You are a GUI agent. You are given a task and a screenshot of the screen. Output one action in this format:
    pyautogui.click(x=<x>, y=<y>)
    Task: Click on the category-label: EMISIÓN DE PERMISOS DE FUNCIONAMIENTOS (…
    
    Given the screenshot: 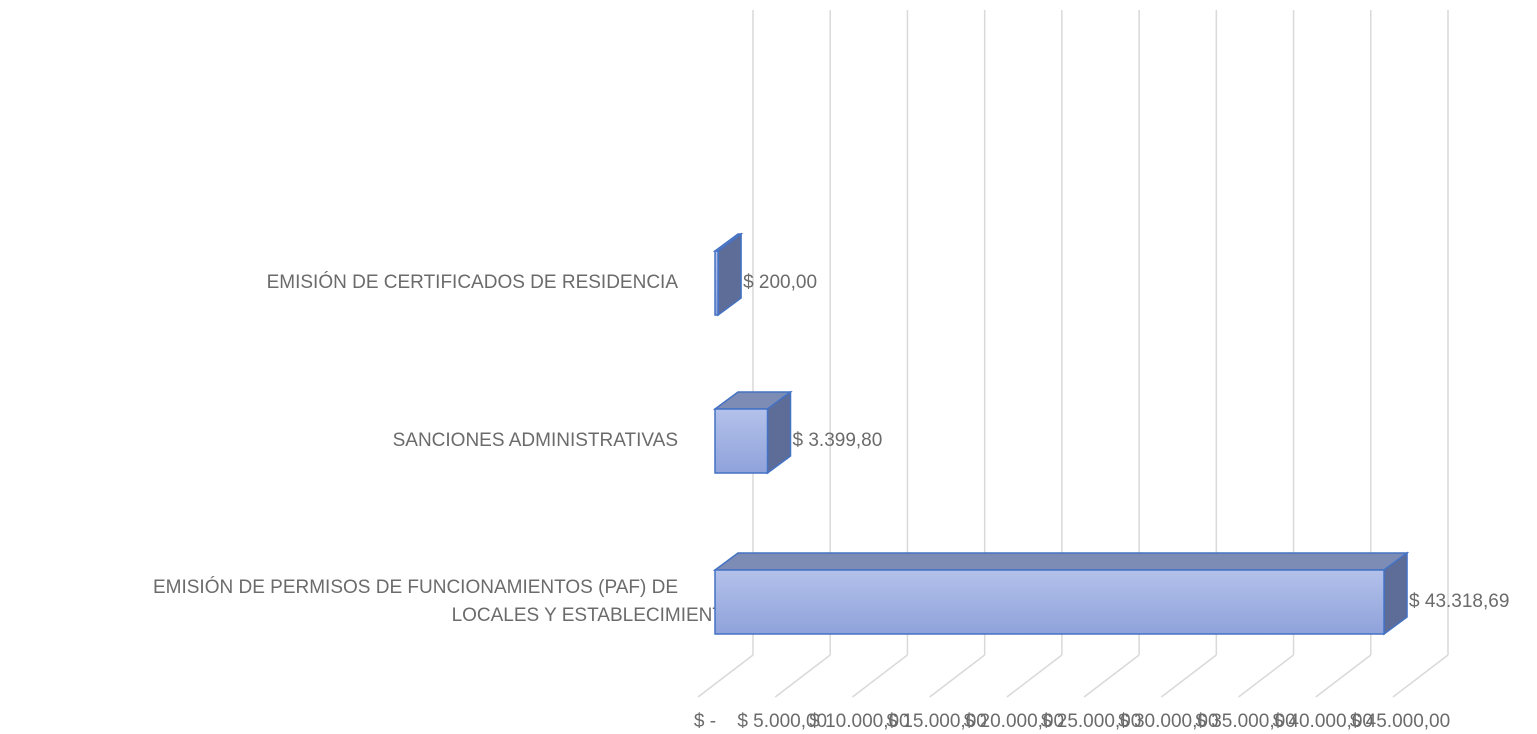 What is the action you would take?
    pyautogui.click(x=445, y=601)
    